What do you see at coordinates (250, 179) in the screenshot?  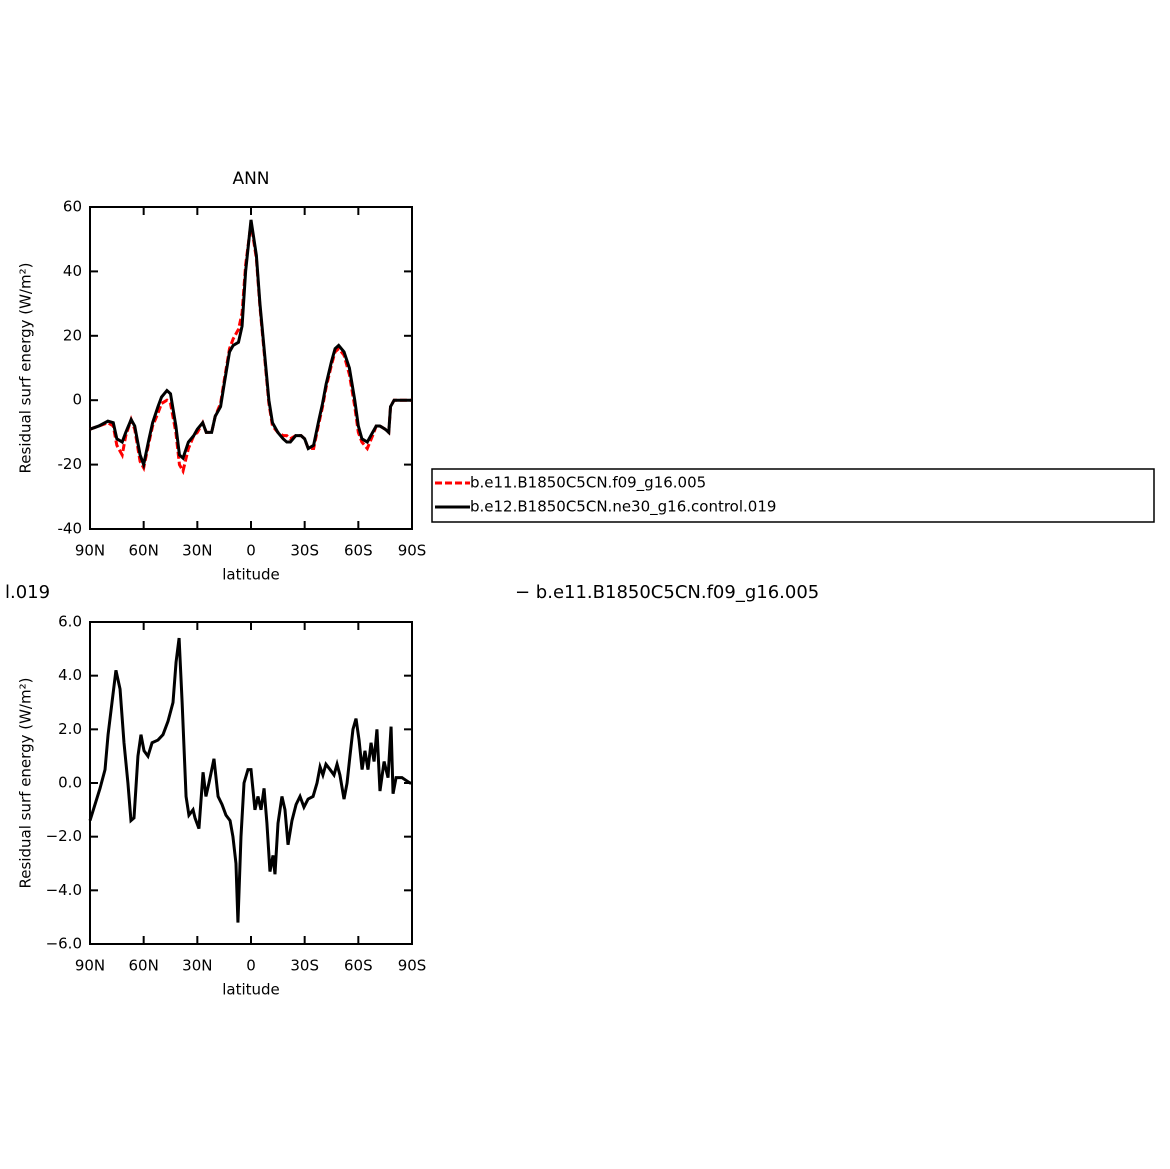 I see `chart-title: ANN` at bounding box center [250, 179].